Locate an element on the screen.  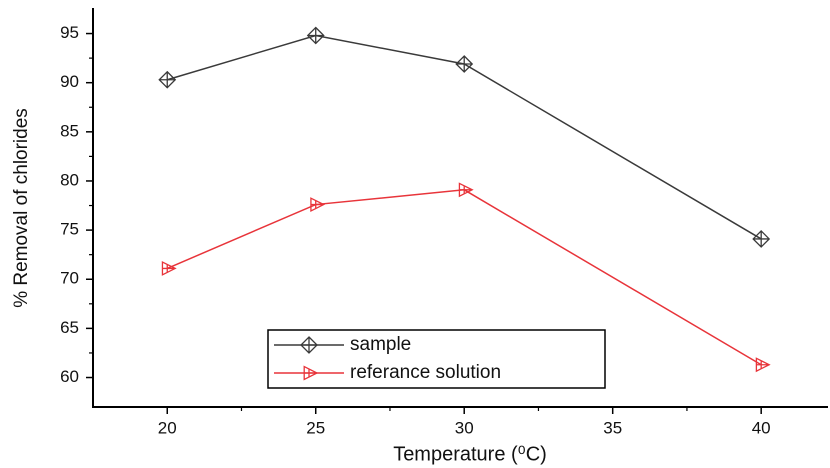
y-tick-label: 80 is located at coordinates (69, 179).